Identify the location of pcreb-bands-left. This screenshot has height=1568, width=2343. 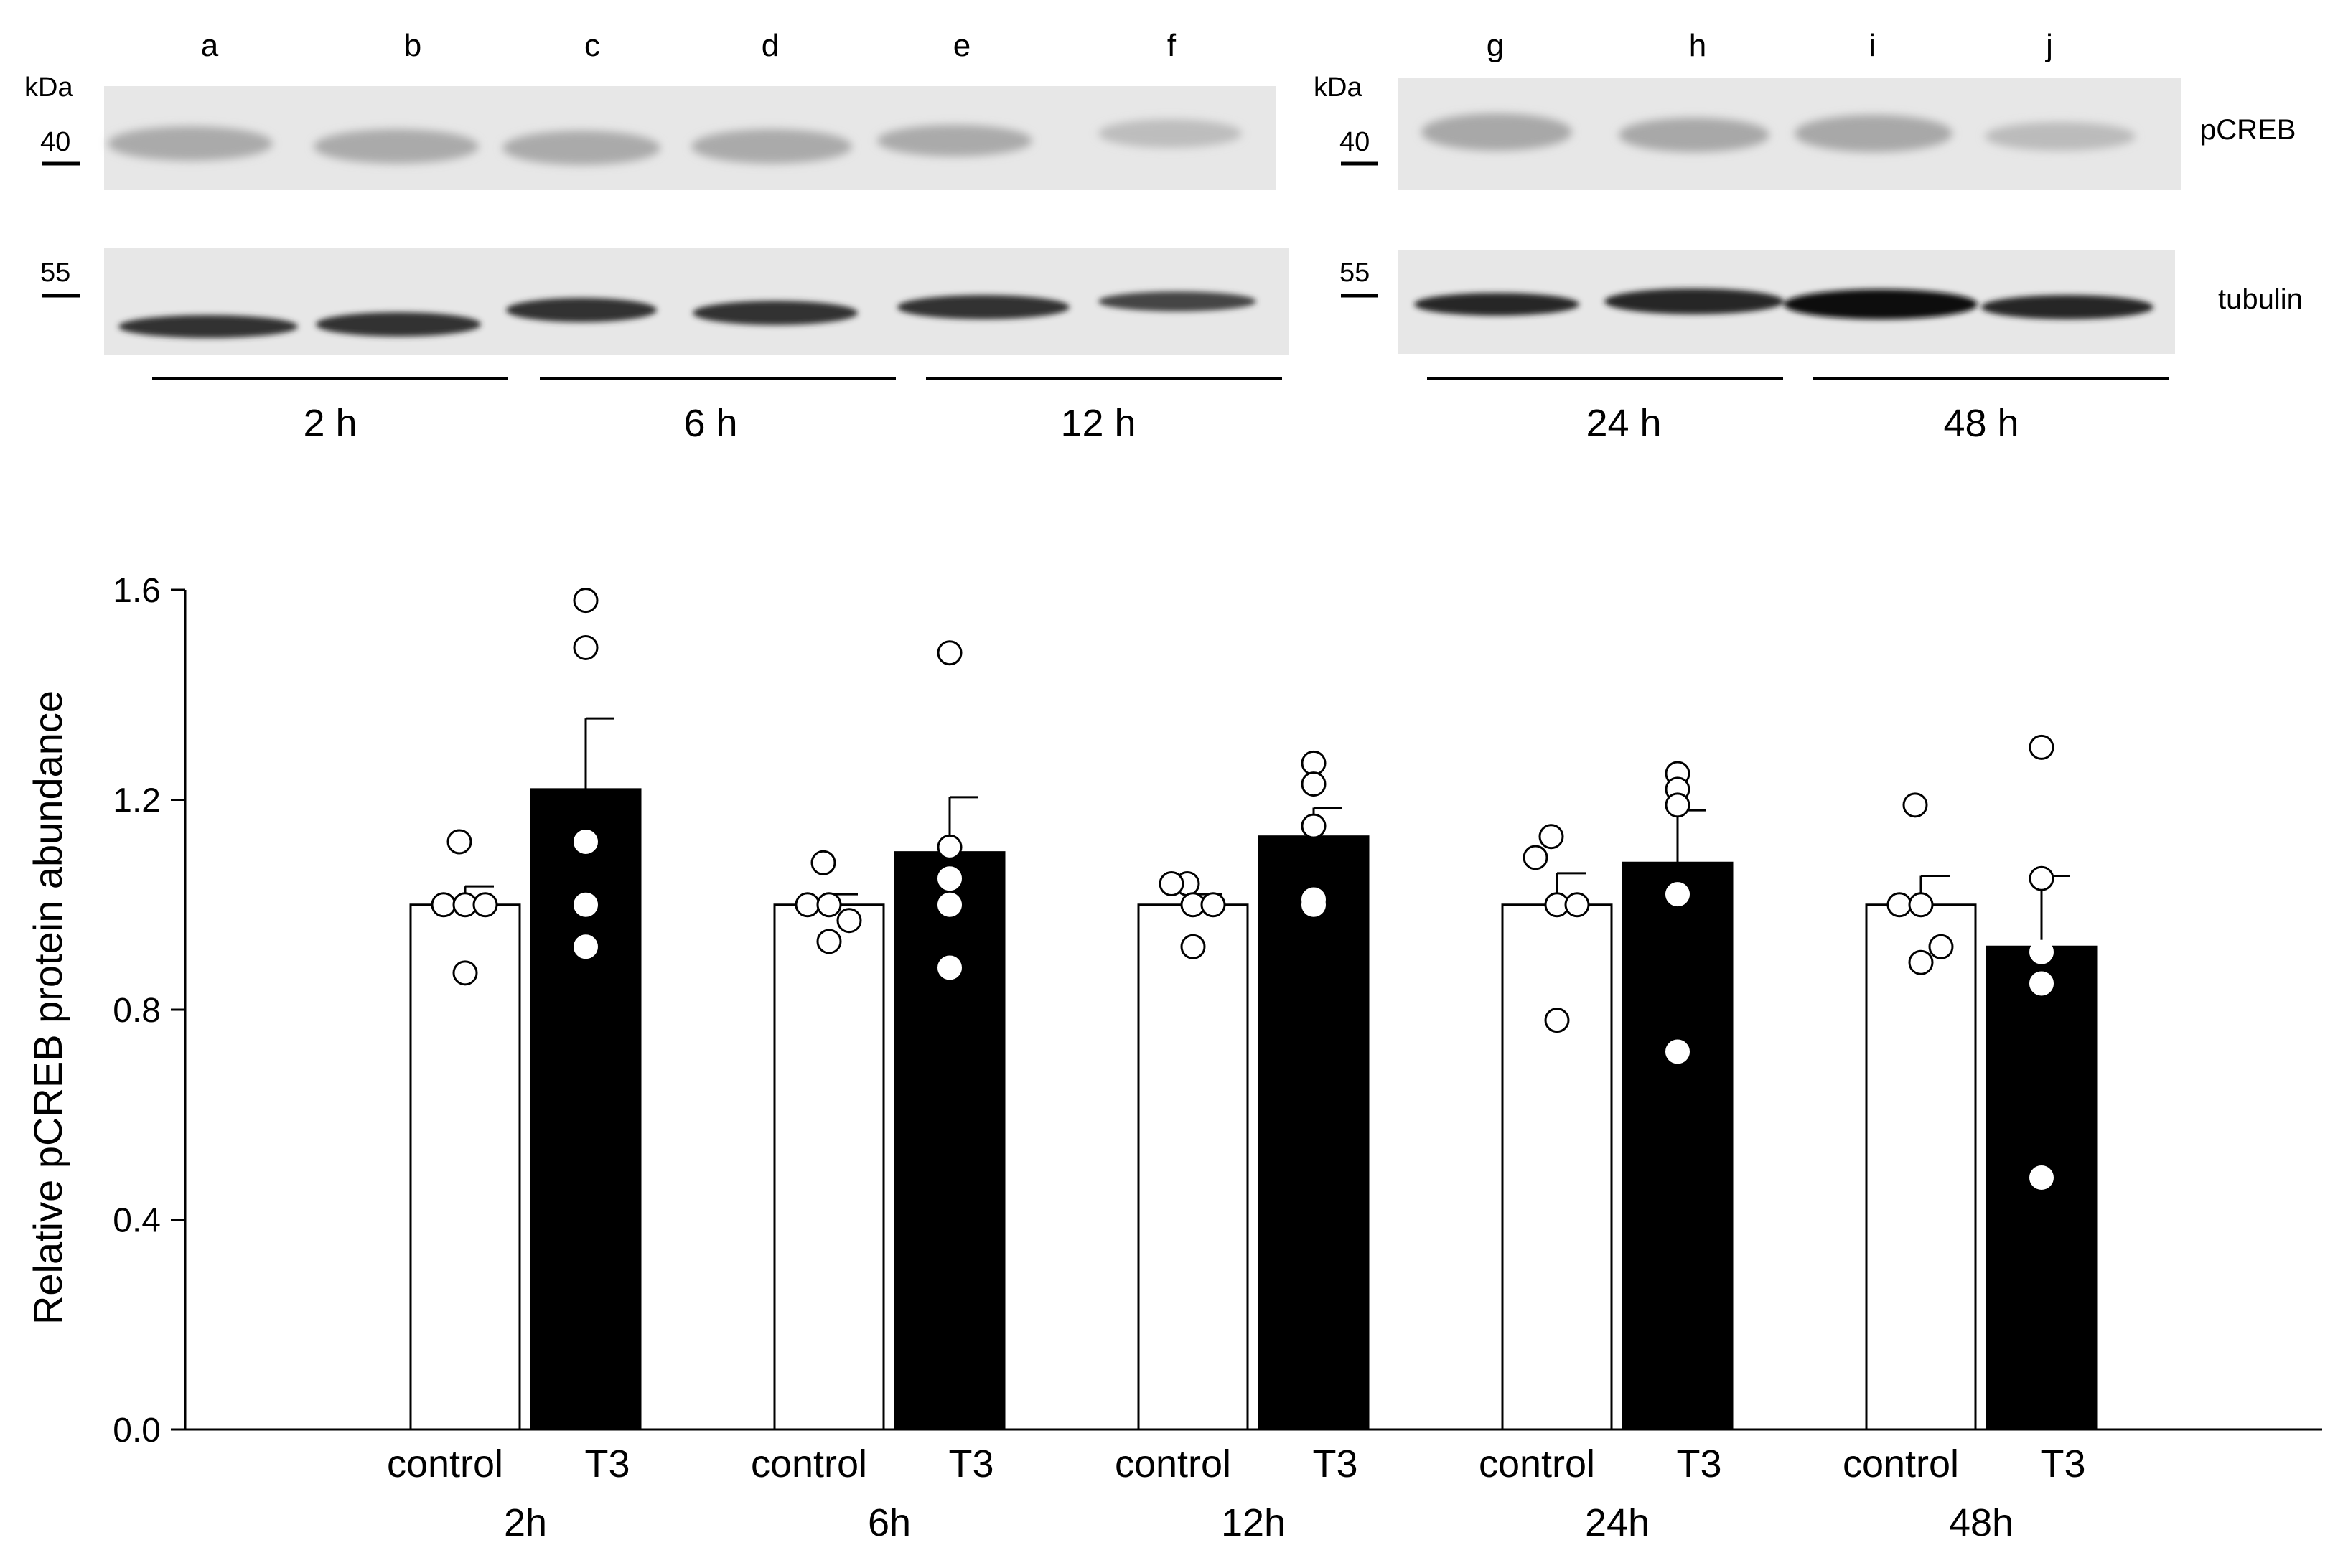
(675, 142).